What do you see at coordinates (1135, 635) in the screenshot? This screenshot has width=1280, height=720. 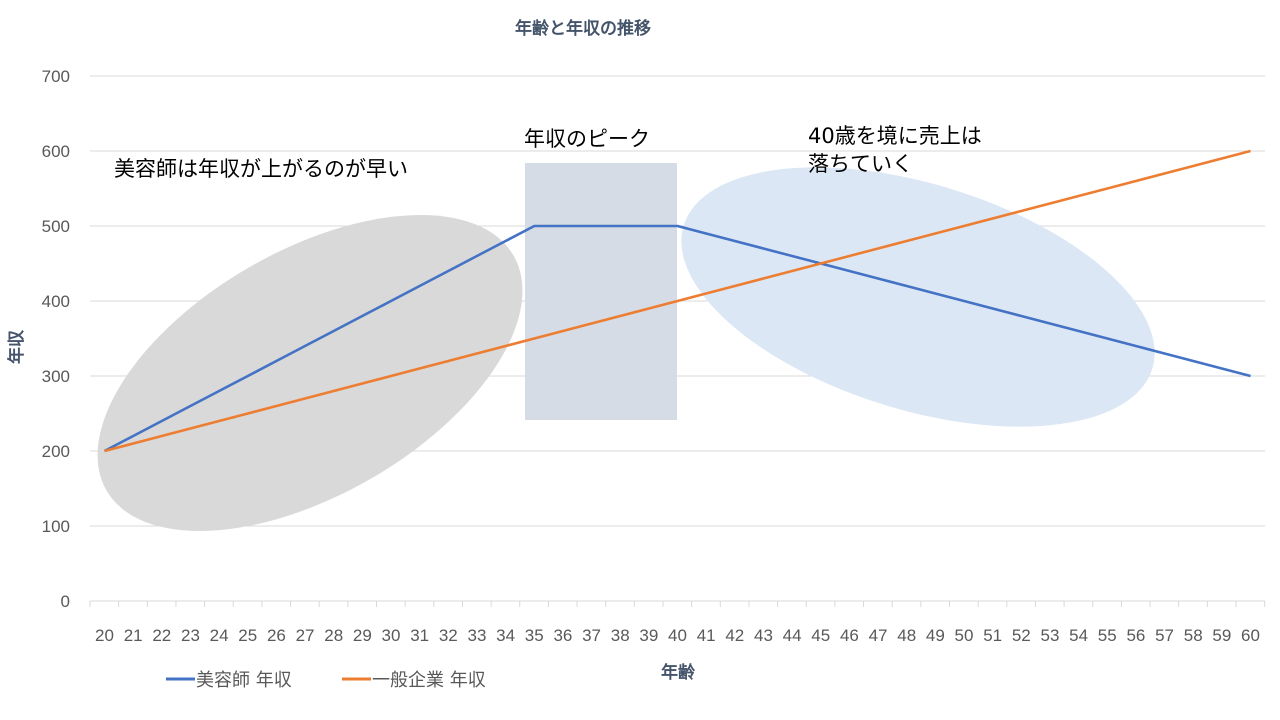 I see `x-tick-label: 56` at bounding box center [1135, 635].